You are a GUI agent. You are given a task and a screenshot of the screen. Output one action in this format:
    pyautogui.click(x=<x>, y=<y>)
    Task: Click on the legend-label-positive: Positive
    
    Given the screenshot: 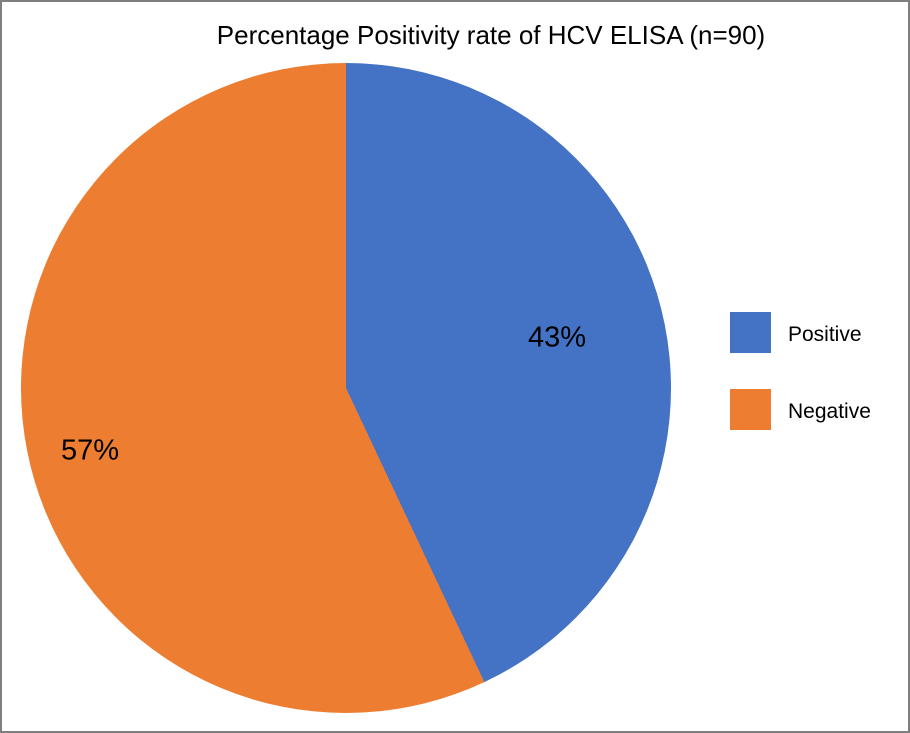 What is the action you would take?
    pyautogui.click(x=825, y=334)
    